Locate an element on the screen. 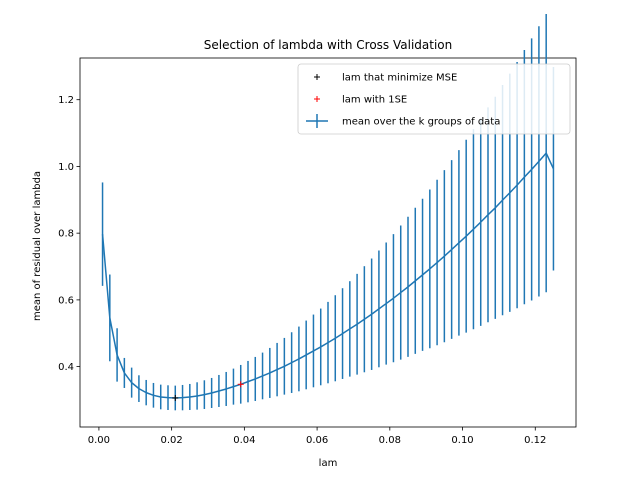 The width and height of the screenshot is (640, 480). legend-label: mean over the k groups of data is located at coordinates (421, 122).